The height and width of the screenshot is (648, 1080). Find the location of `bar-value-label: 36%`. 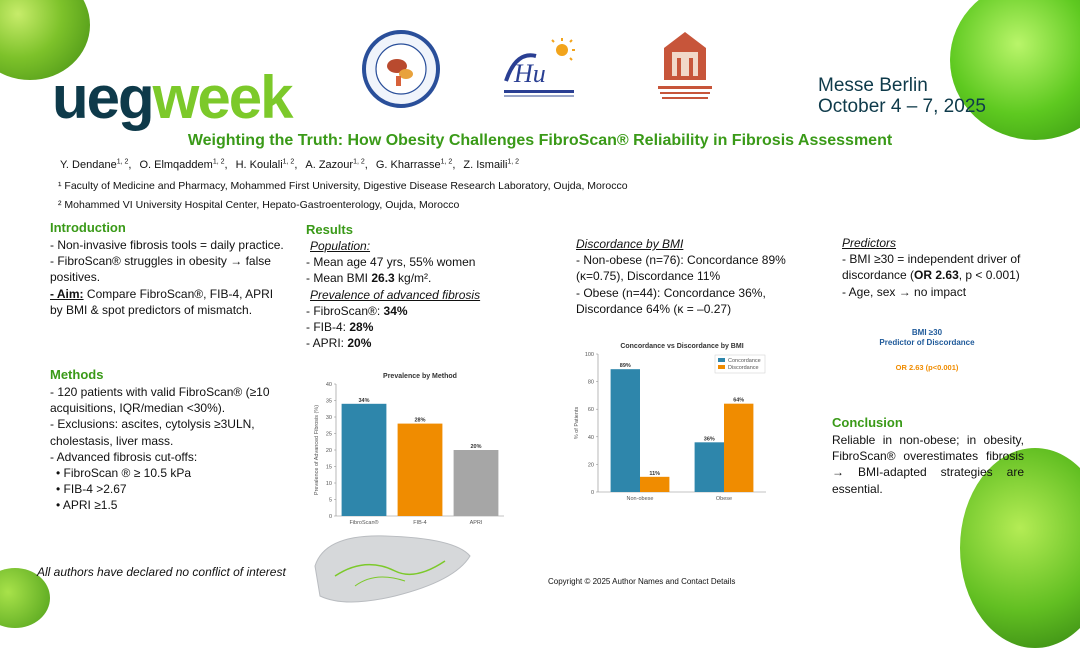

bar-value-label: 36% is located at coordinates (709, 439).